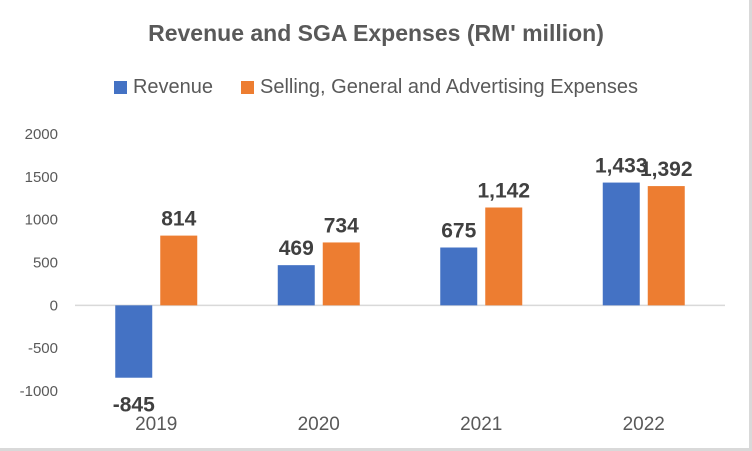 The width and height of the screenshot is (752, 451). Describe the element at coordinates (666, 246) in the screenshot. I see `bar-sga-2022` at that location.